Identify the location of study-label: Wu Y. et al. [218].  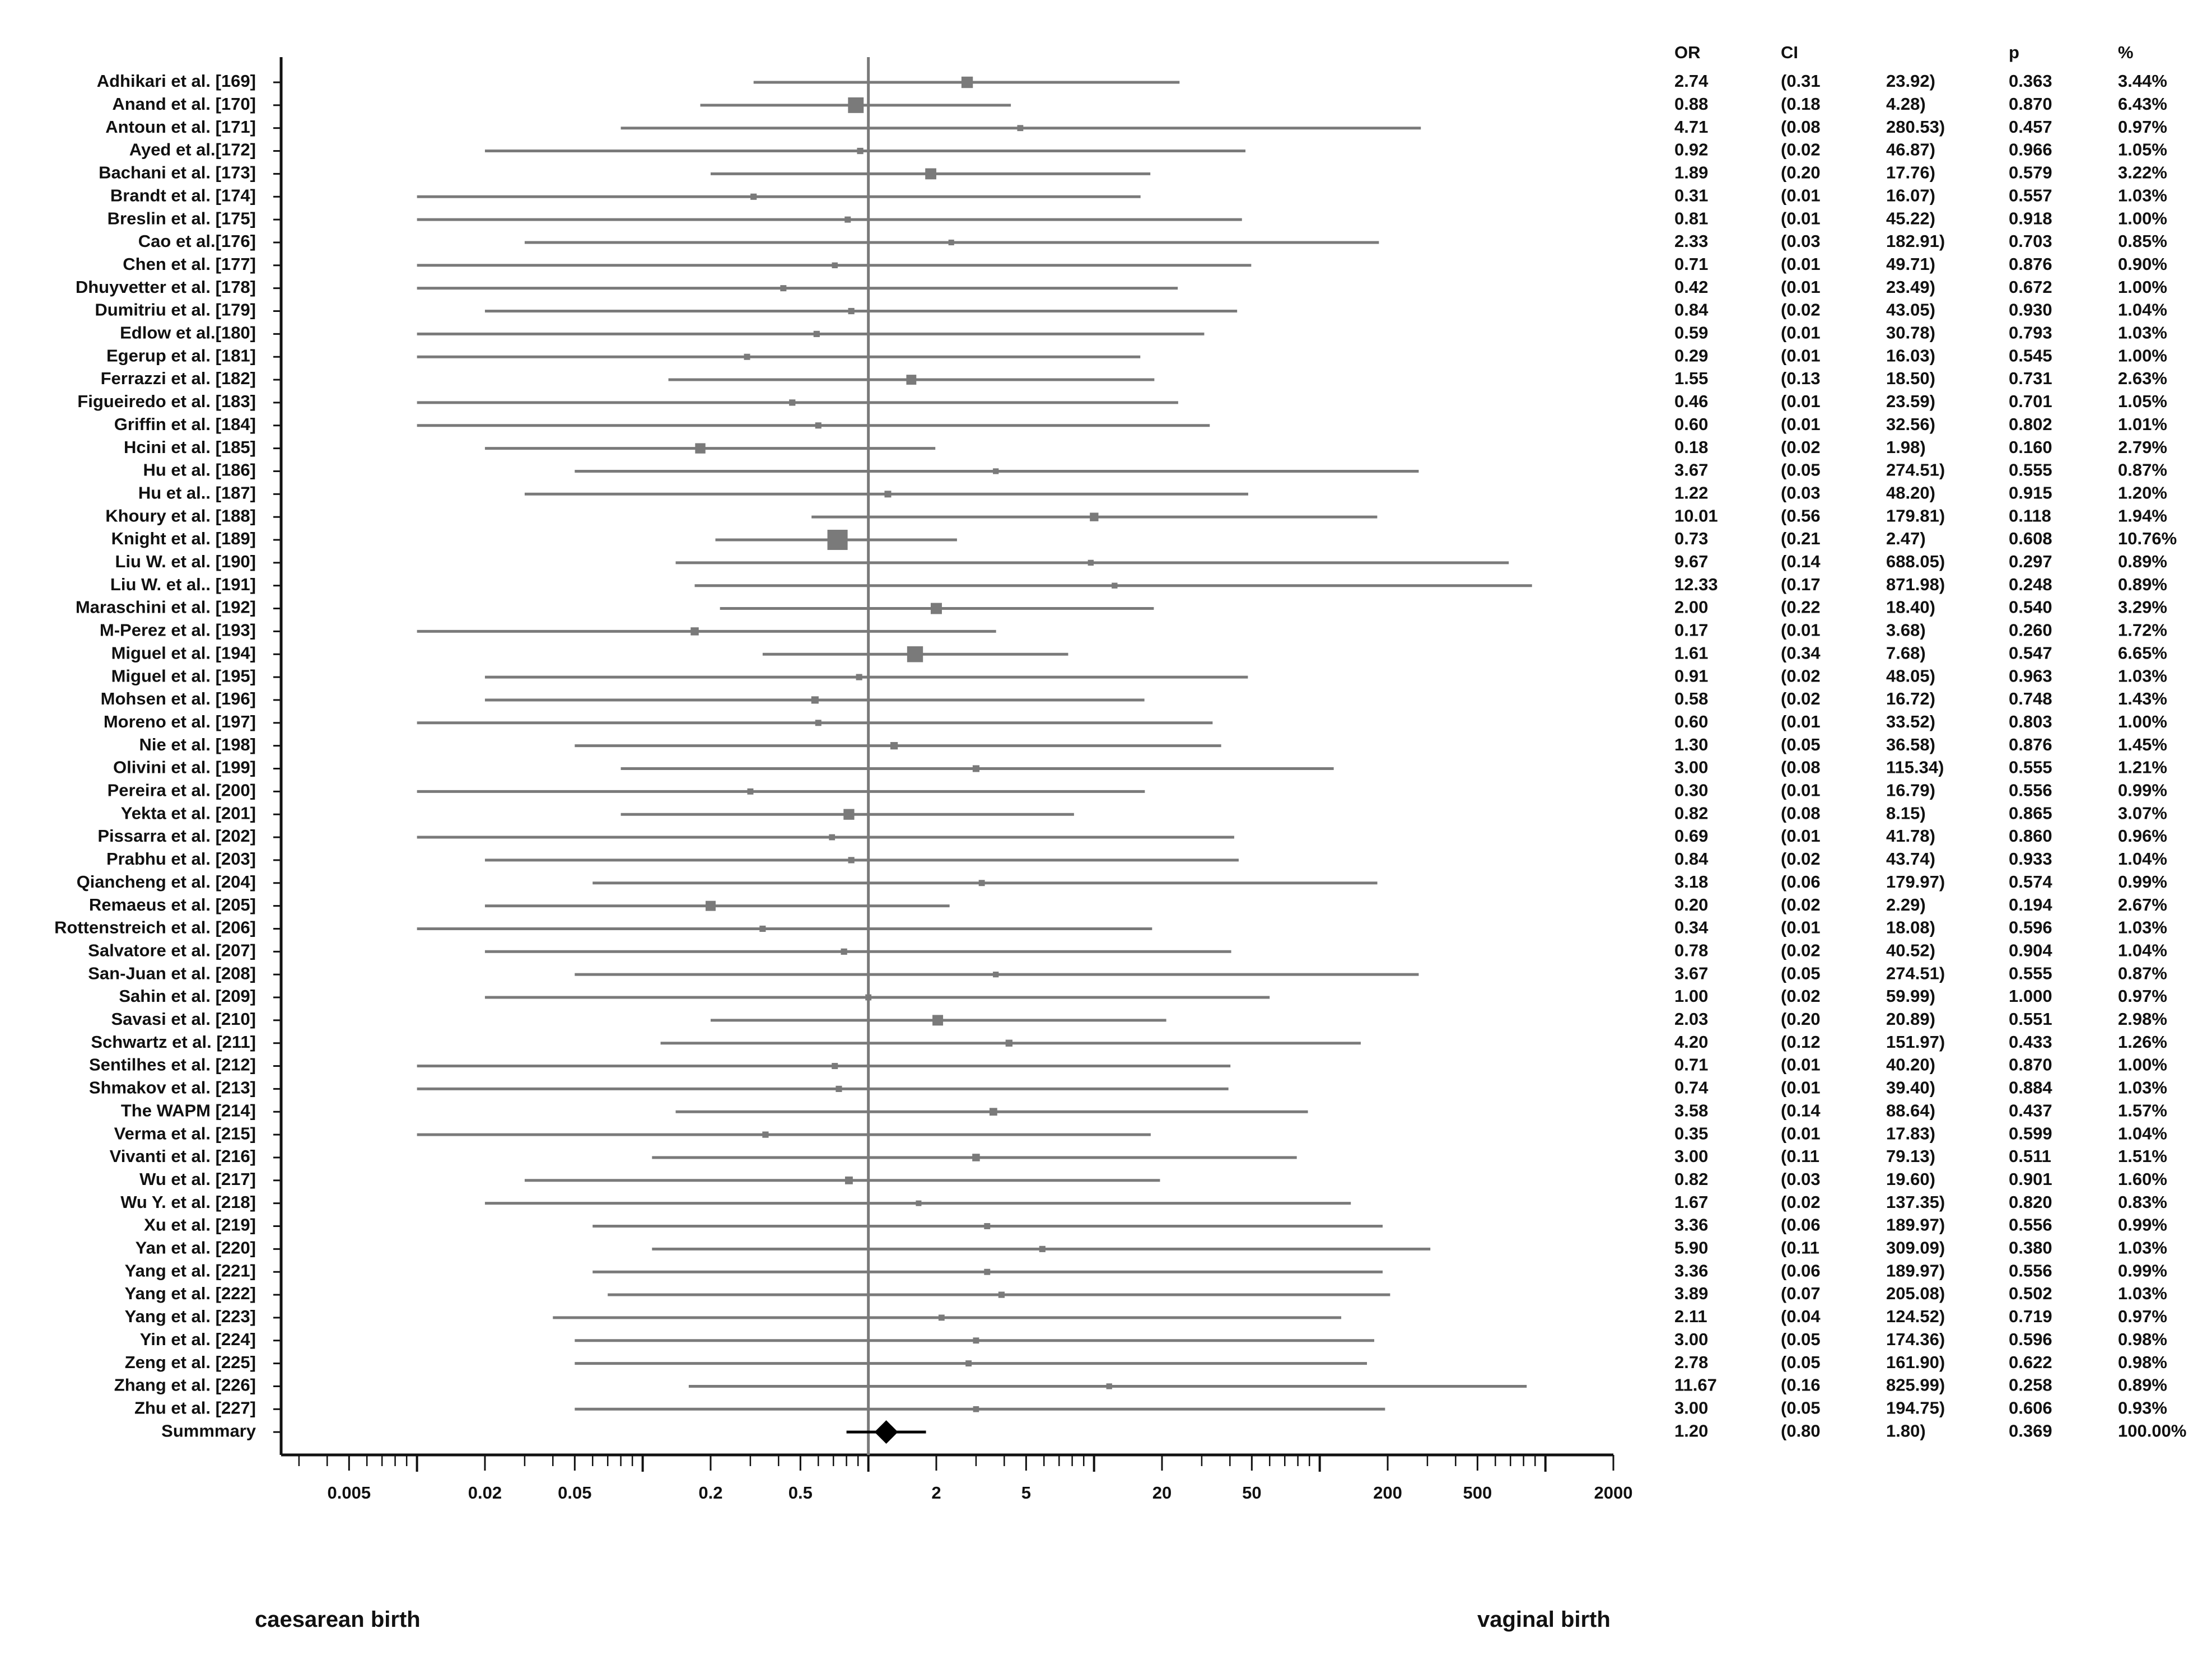
(188, 1202).